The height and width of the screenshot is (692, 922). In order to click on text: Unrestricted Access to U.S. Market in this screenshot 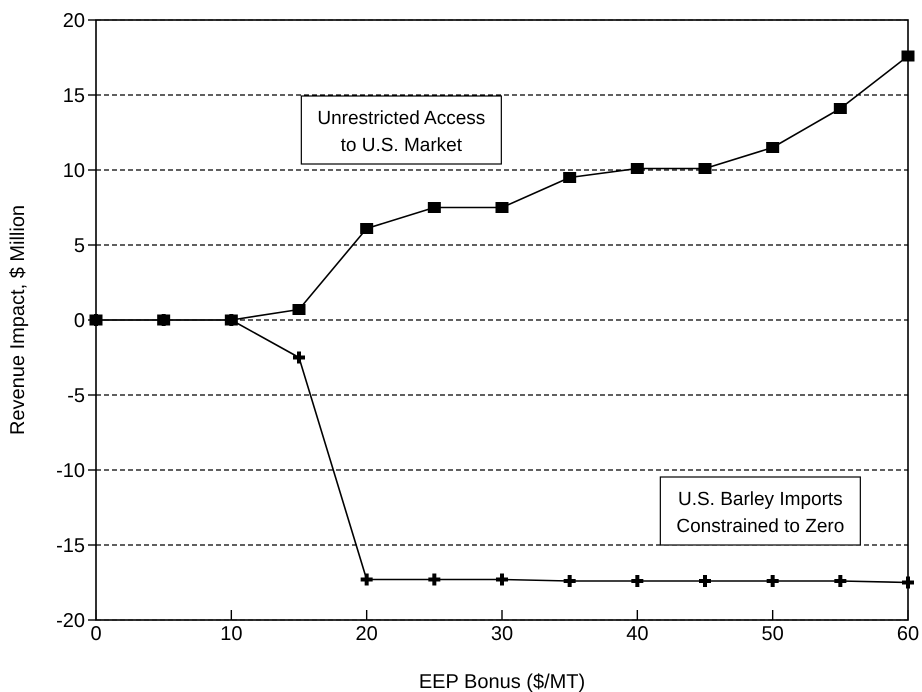, I will do `click(401, 132)`.